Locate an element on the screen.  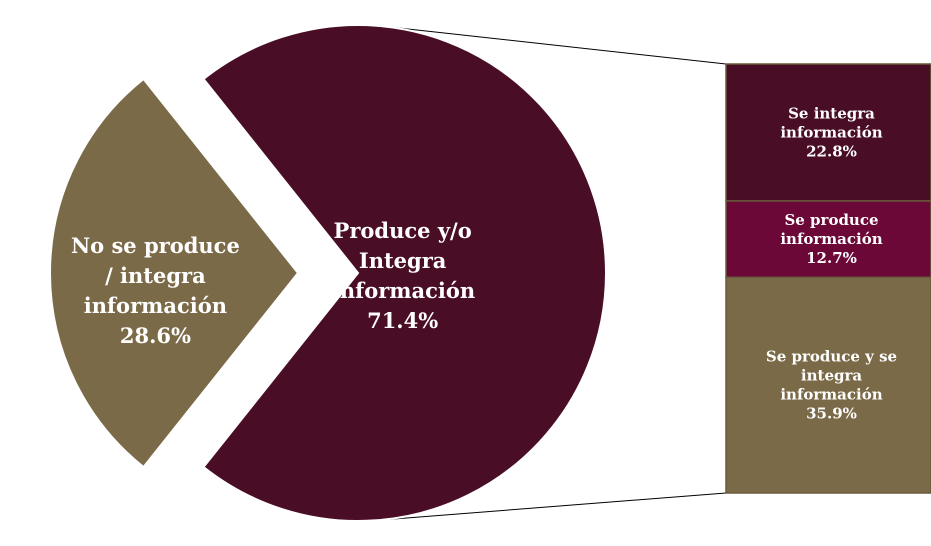
bar-label-se-produce-informacion: Se produce información 12.7% is located at coordinates (831, 239).